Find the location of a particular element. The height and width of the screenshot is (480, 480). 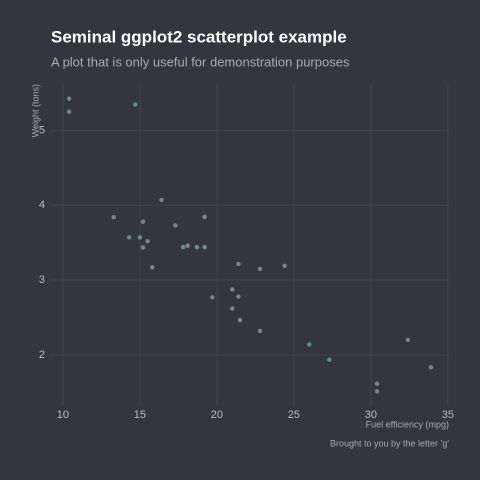

x-tick-label: 35 is located at coordinates (448, 415).